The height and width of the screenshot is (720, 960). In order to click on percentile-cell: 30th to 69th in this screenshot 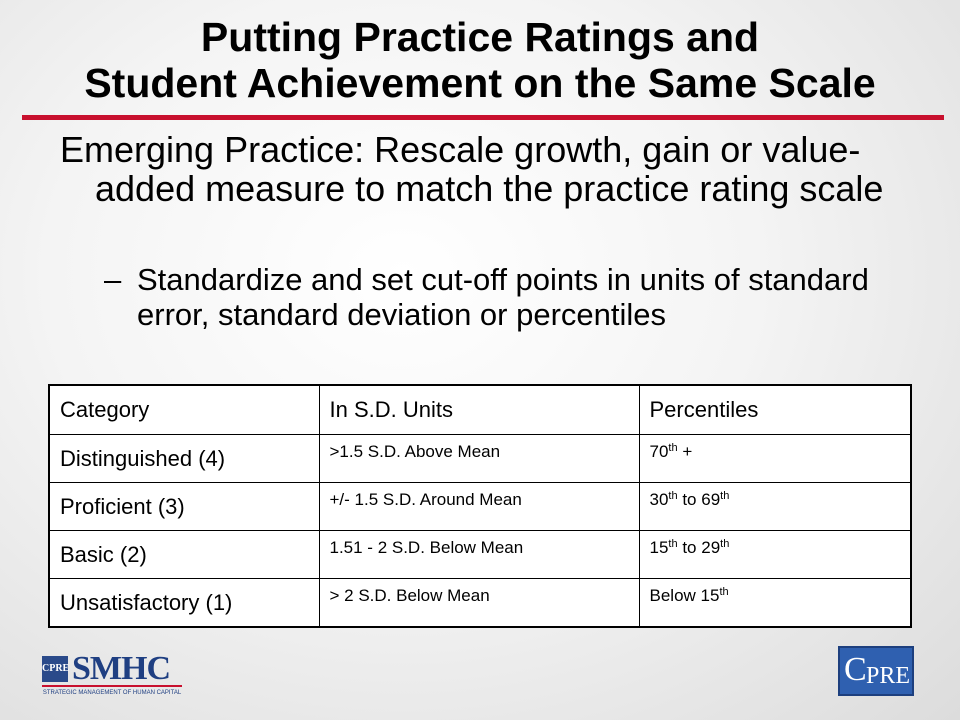, I will do `click(775, 506)`.